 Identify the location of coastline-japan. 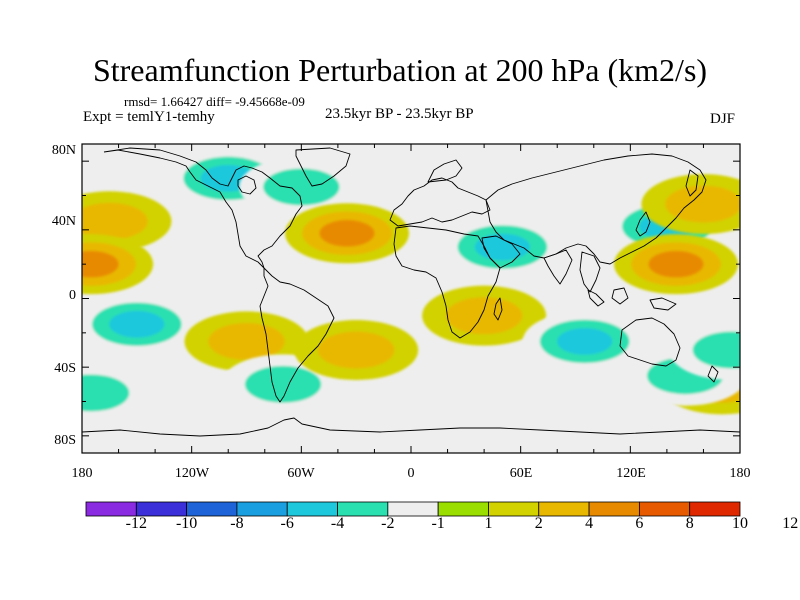
(643, 224).